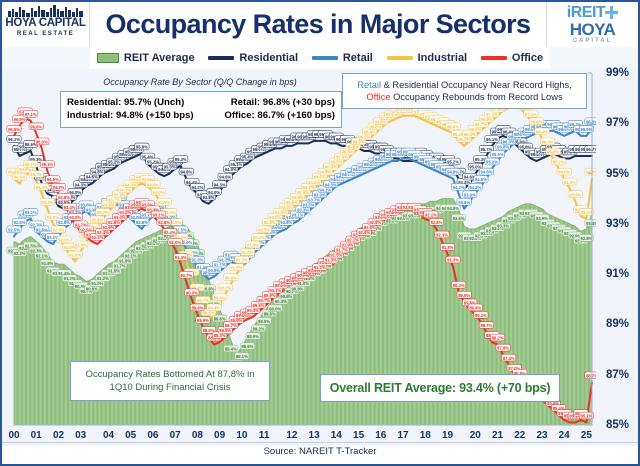 This screenshot has width=640, height=466. What do you see at coordinates (542, 435) in the screenshot?
I see `x-axis-tick-label: 23` at bounding box center [542, 435].